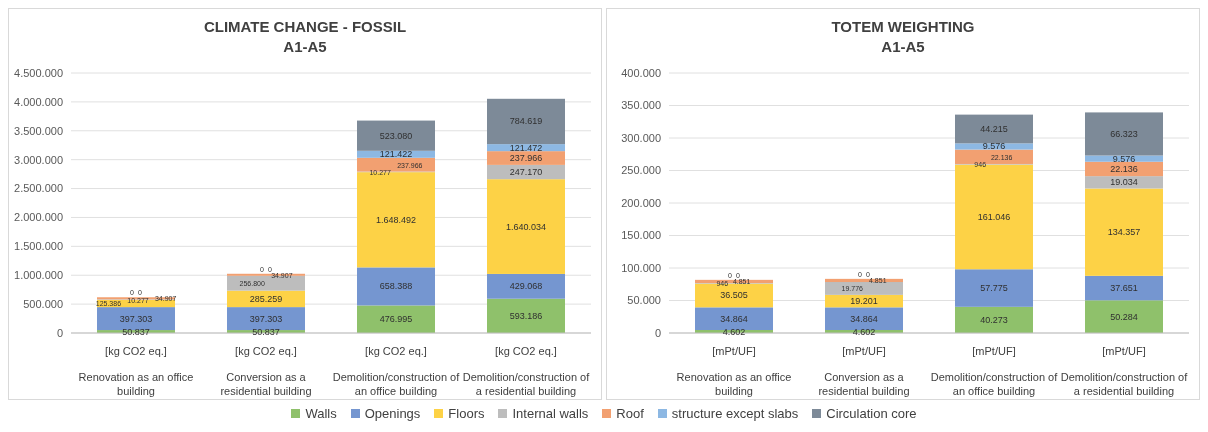 This screenshot has width=1208, height=432. Describe the element at coordinates (994, 128) in the screenshot. I see `data-label: 44.215` at that location.